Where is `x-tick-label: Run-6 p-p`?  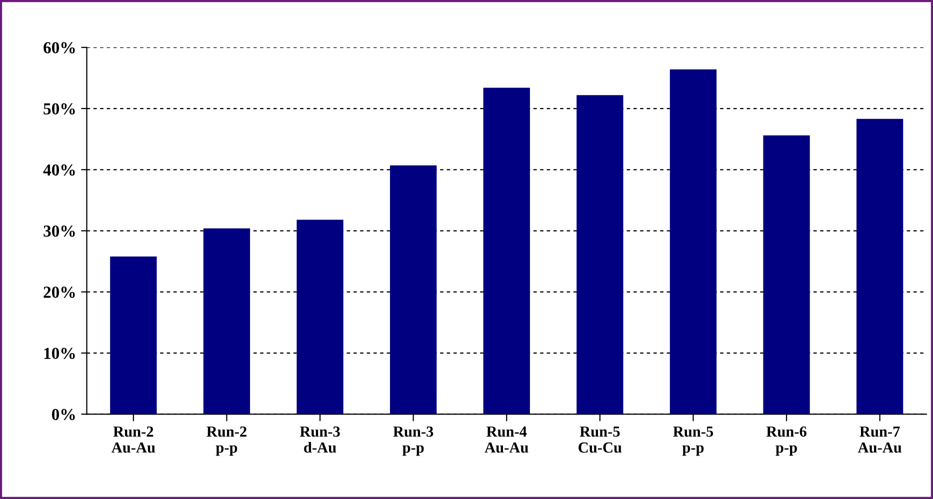
x-tick-label: Run-6 p-p is located at coordinates (786, 441).